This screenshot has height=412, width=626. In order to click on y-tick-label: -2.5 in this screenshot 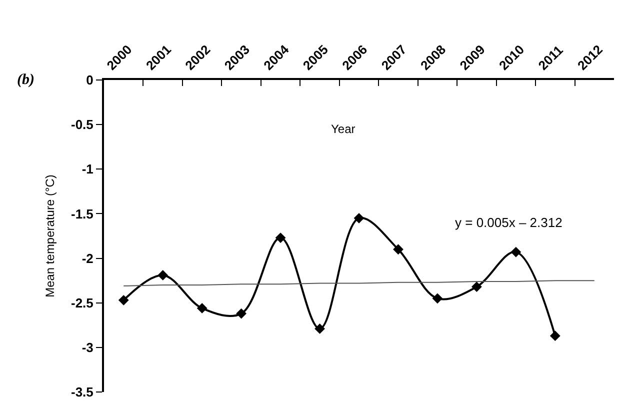, I will do `click(82, 302)`.